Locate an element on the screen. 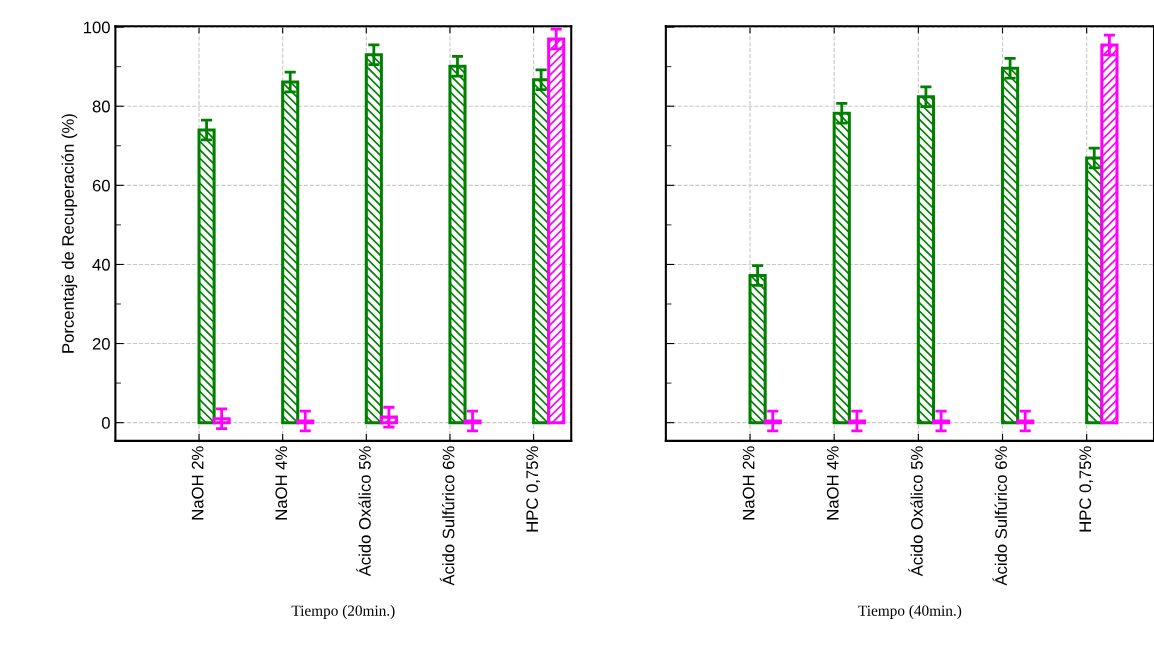  y-tick-label: 80 is located at coordinates (101, 106).